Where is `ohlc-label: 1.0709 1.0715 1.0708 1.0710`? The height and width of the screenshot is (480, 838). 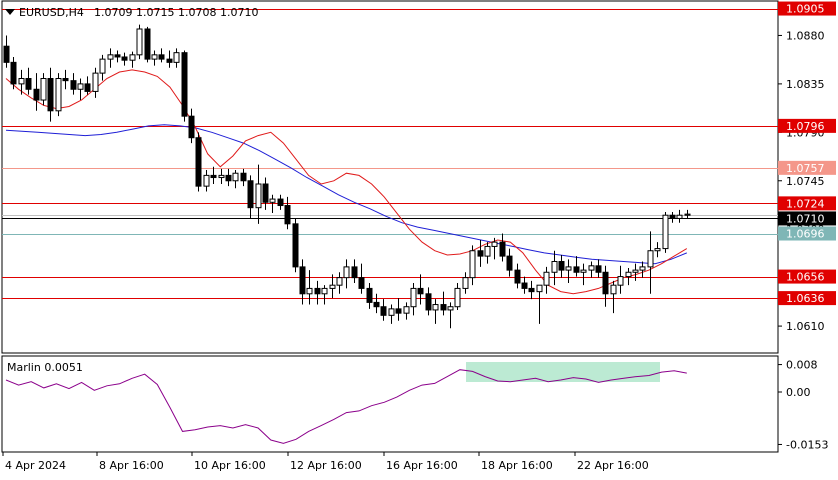
ohlc-label: 1.0709 1.0715 1.0708 1.0710 is located at coordinates (176, 12).